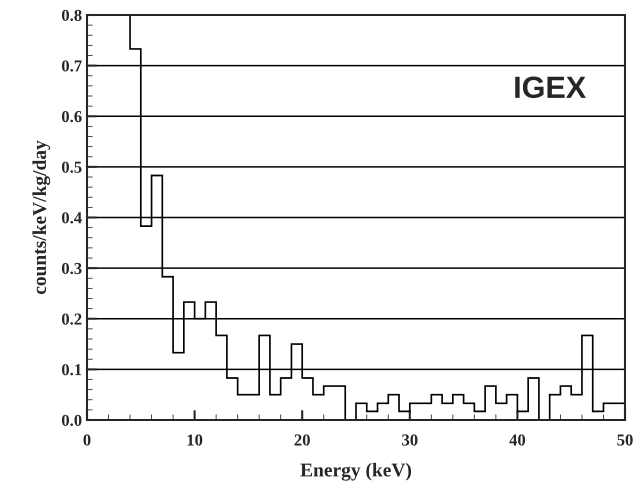 Image resolution: width=637 pixels, height=502 pixels. I want to click on x-tick-label: 0, so click(87, 440).